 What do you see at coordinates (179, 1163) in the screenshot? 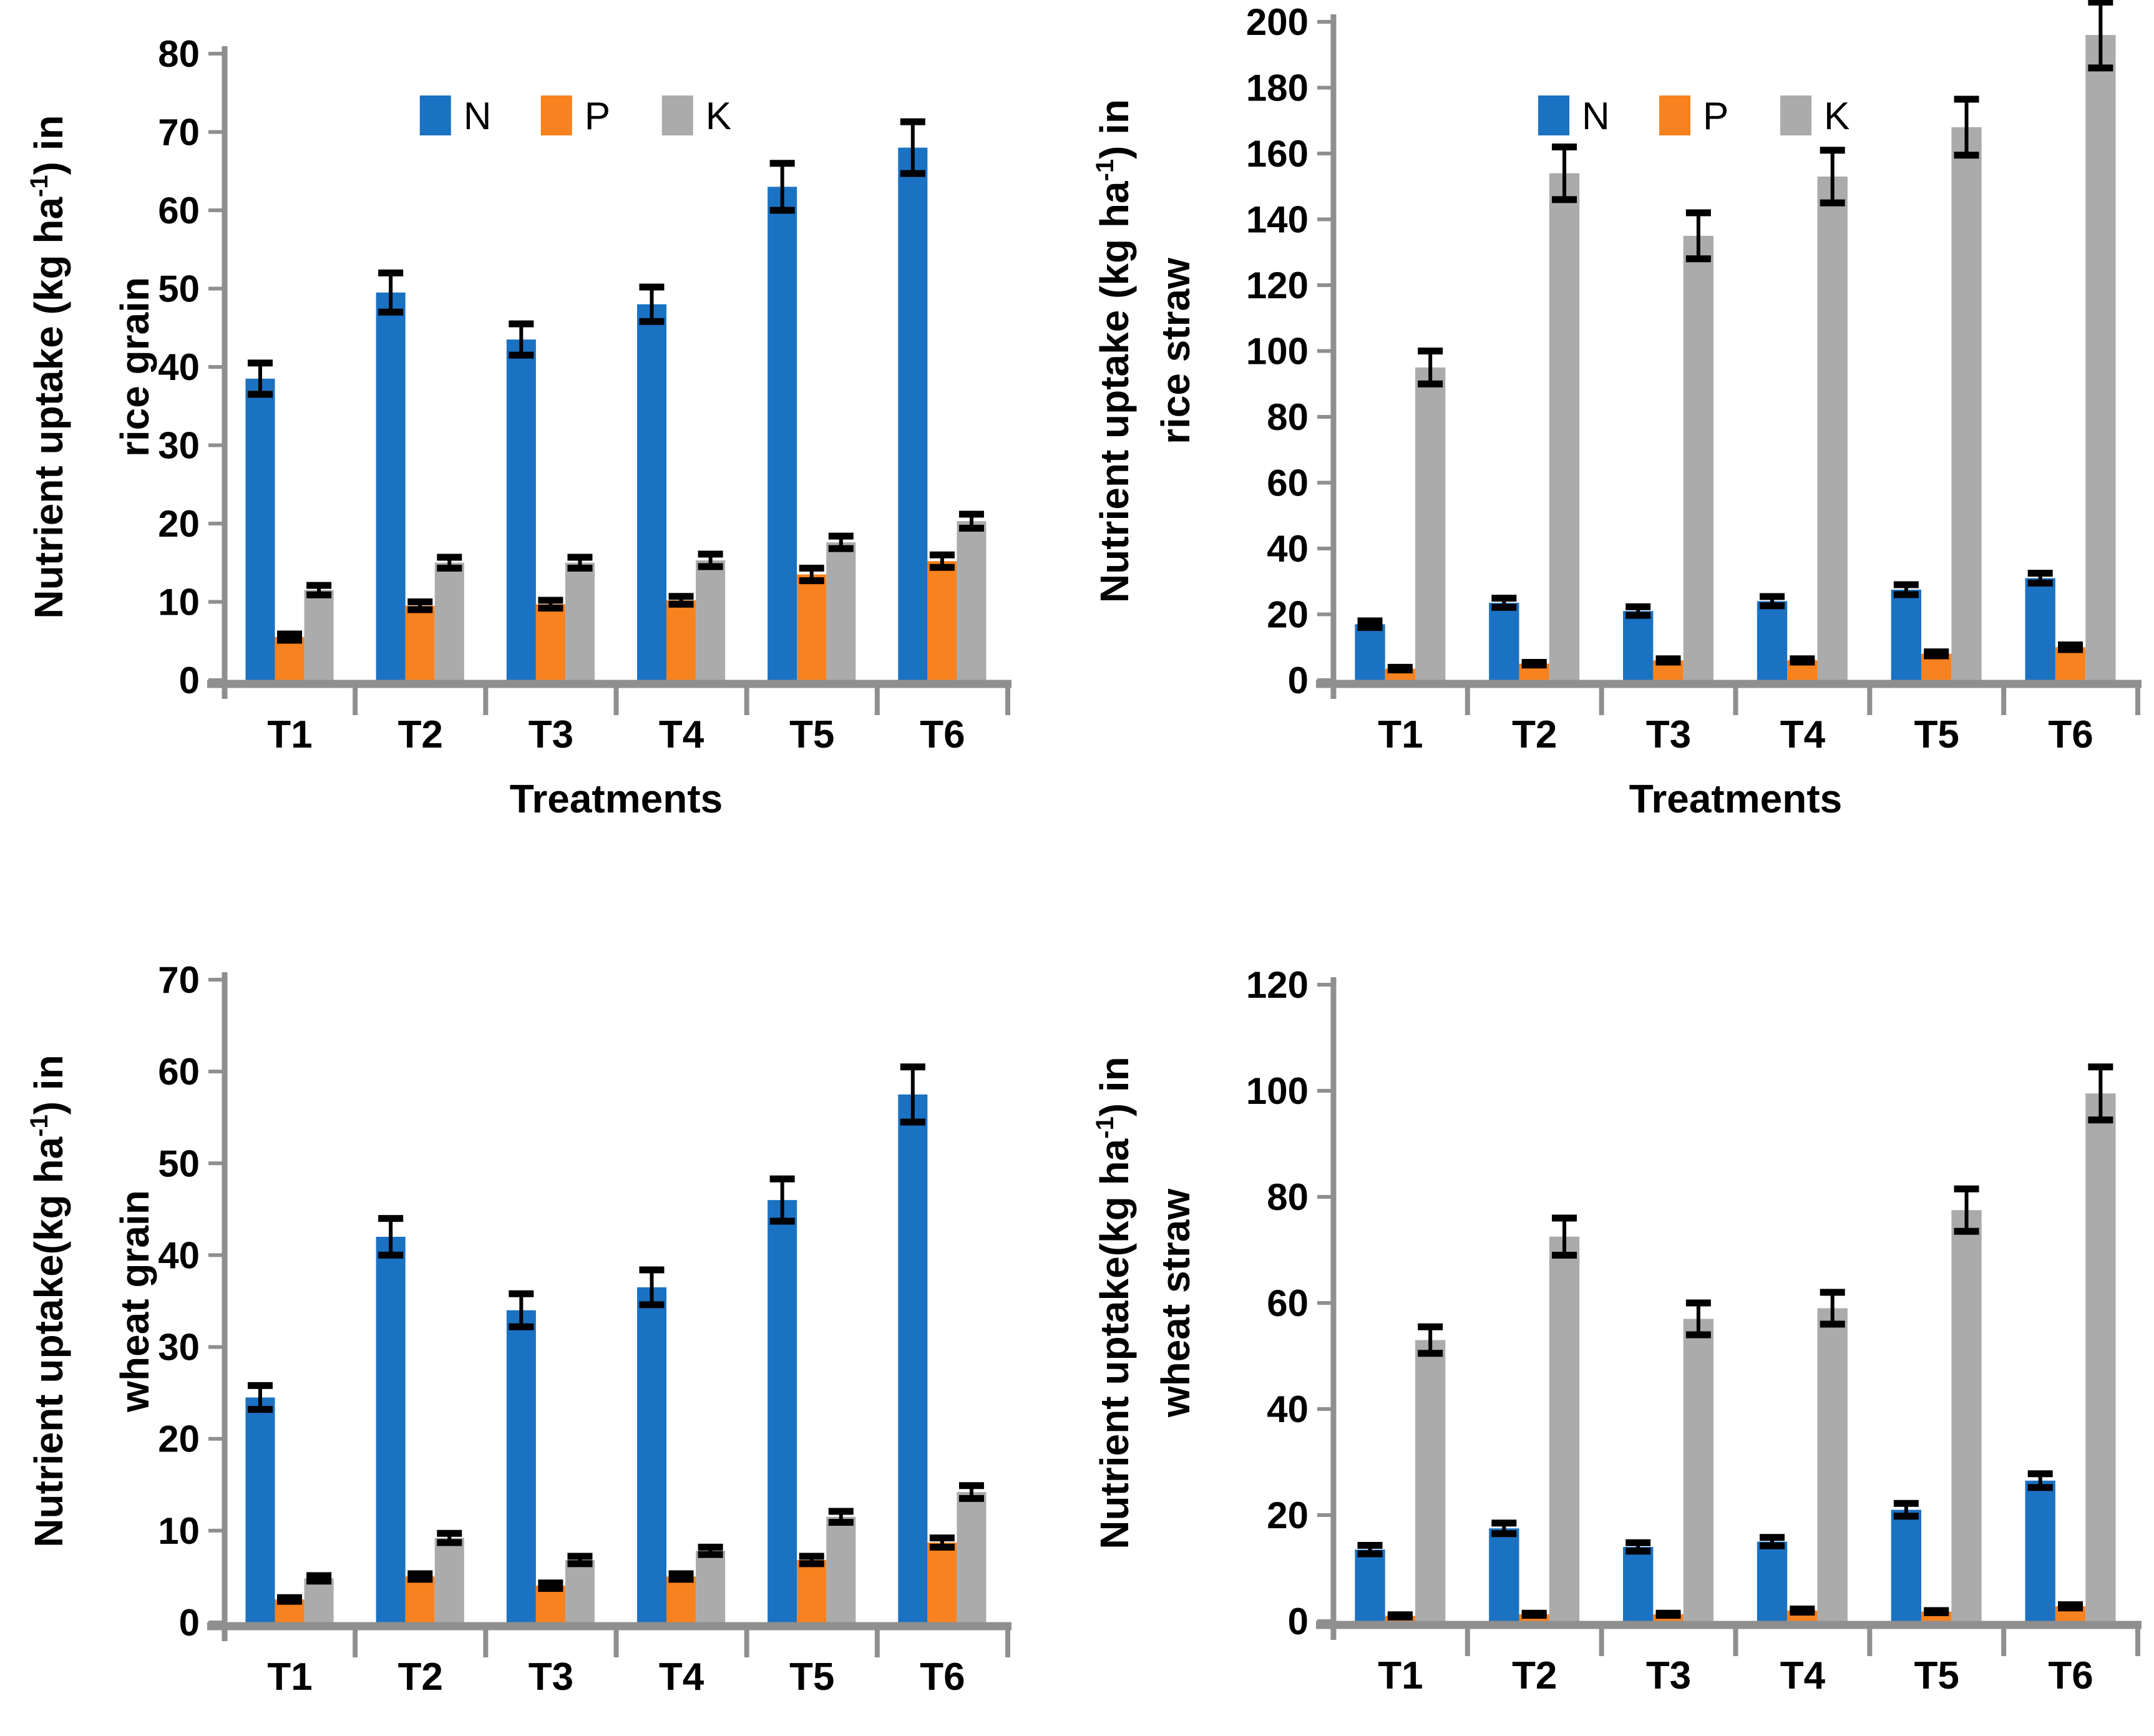
I see `y-tick-label: 50` at bounding box center [179, 1163].